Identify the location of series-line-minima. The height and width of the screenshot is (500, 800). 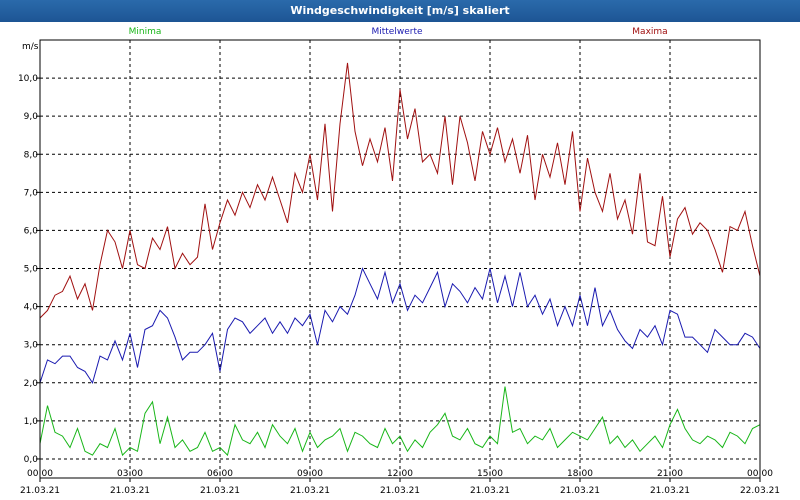
(400, 421).